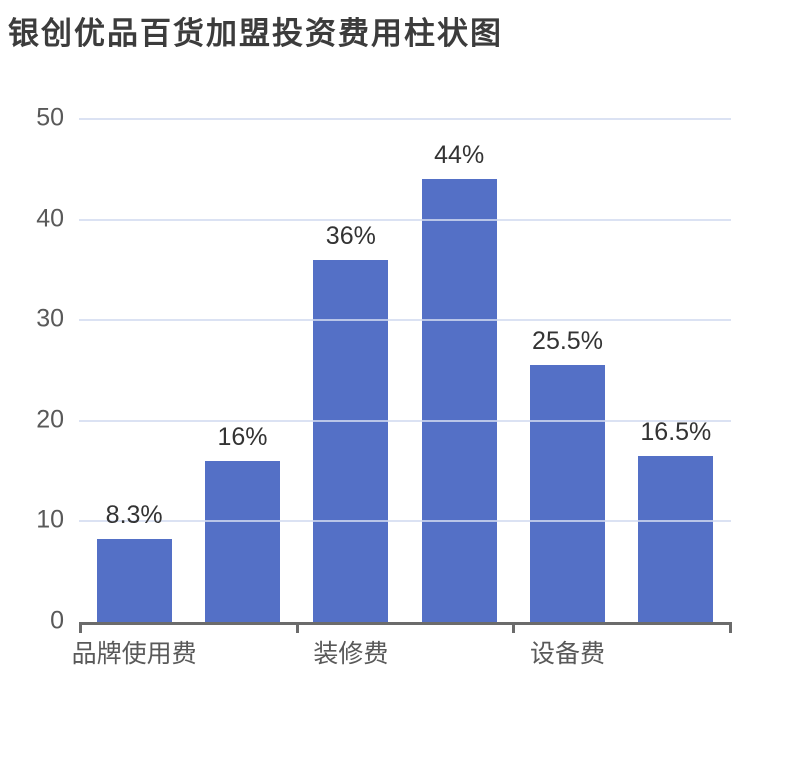 The height and width of the screenshot is (760, 810). I want to click on bar-value-label: 16%, so click(242, 437).